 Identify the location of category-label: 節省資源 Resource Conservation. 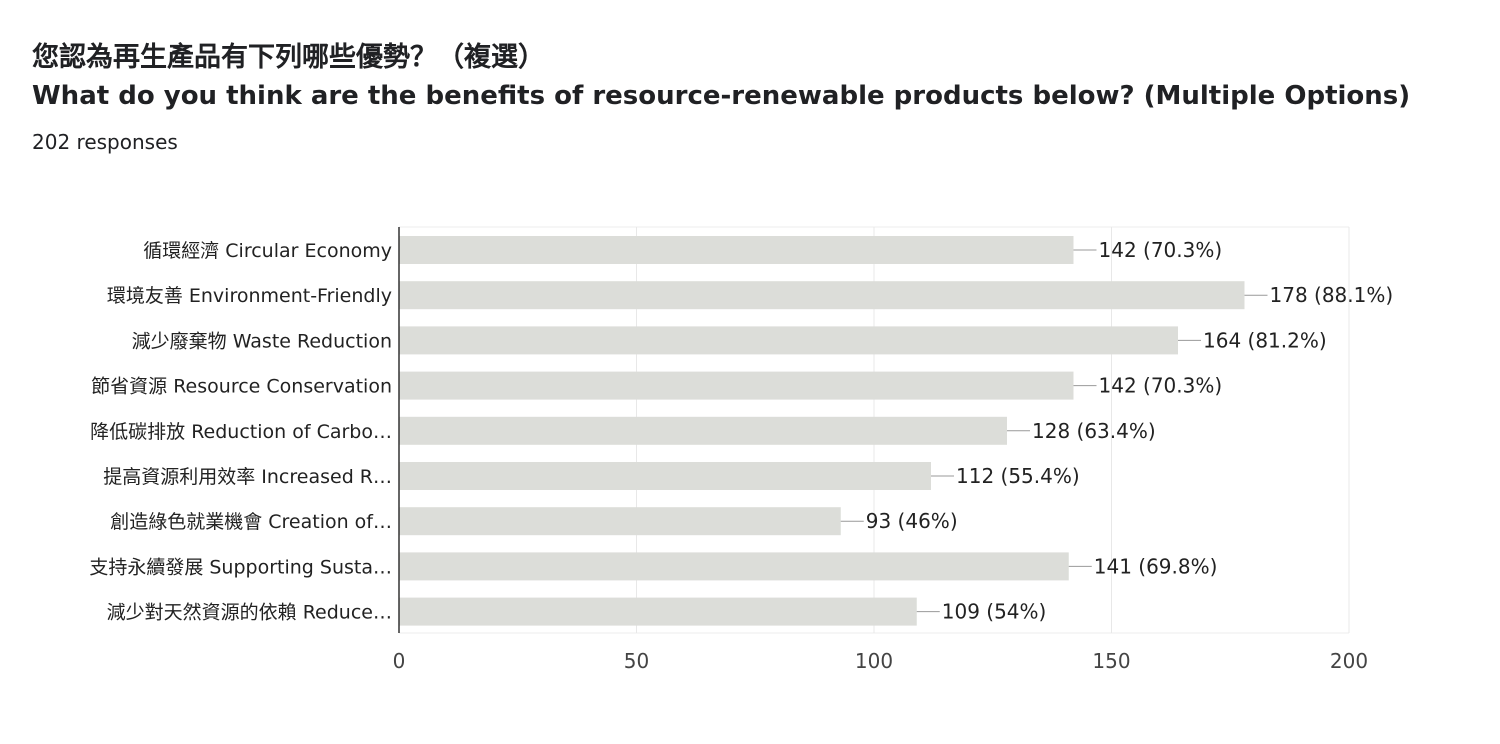
(241, 387).